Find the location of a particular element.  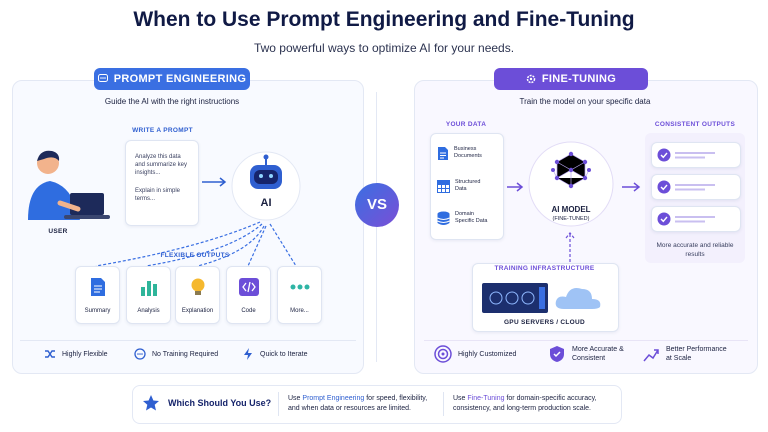

data-icon is located at coordinates (443, 218).